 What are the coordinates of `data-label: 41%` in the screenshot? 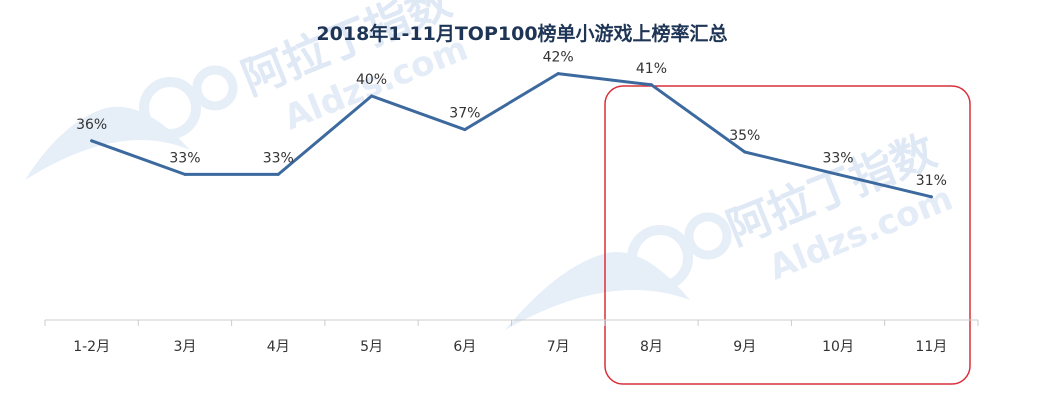 It's located at (651, 69).